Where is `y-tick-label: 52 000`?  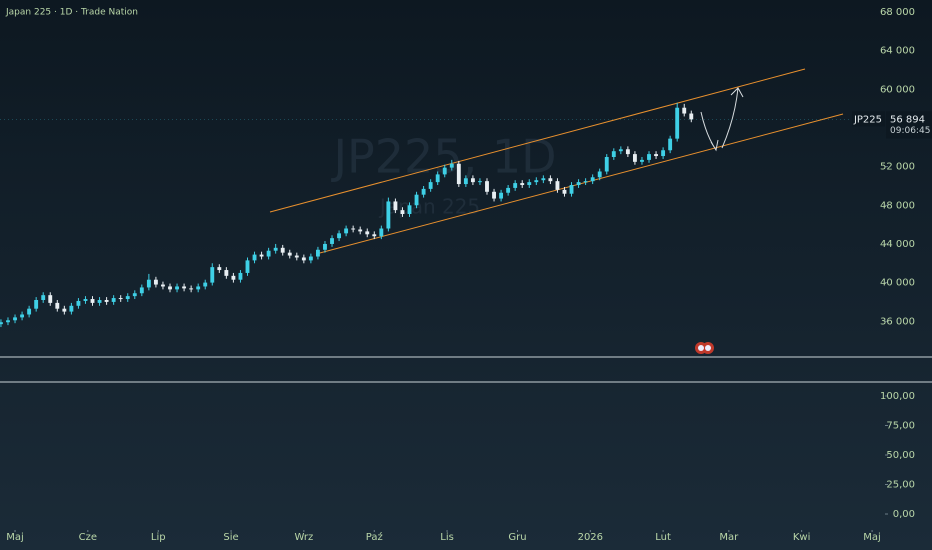
y-tick-label: 52 000 is located at coordinates (897, 167).